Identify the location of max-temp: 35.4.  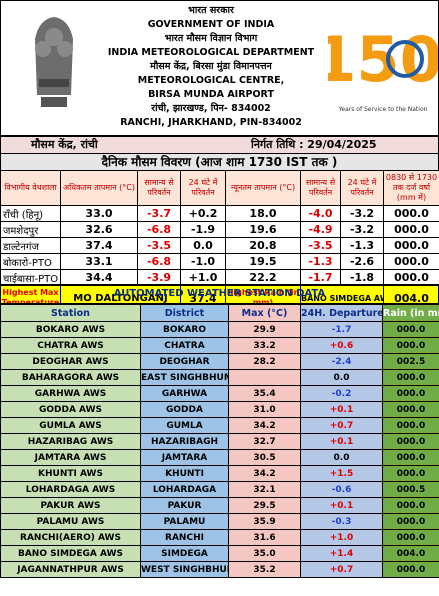
(264, 393).